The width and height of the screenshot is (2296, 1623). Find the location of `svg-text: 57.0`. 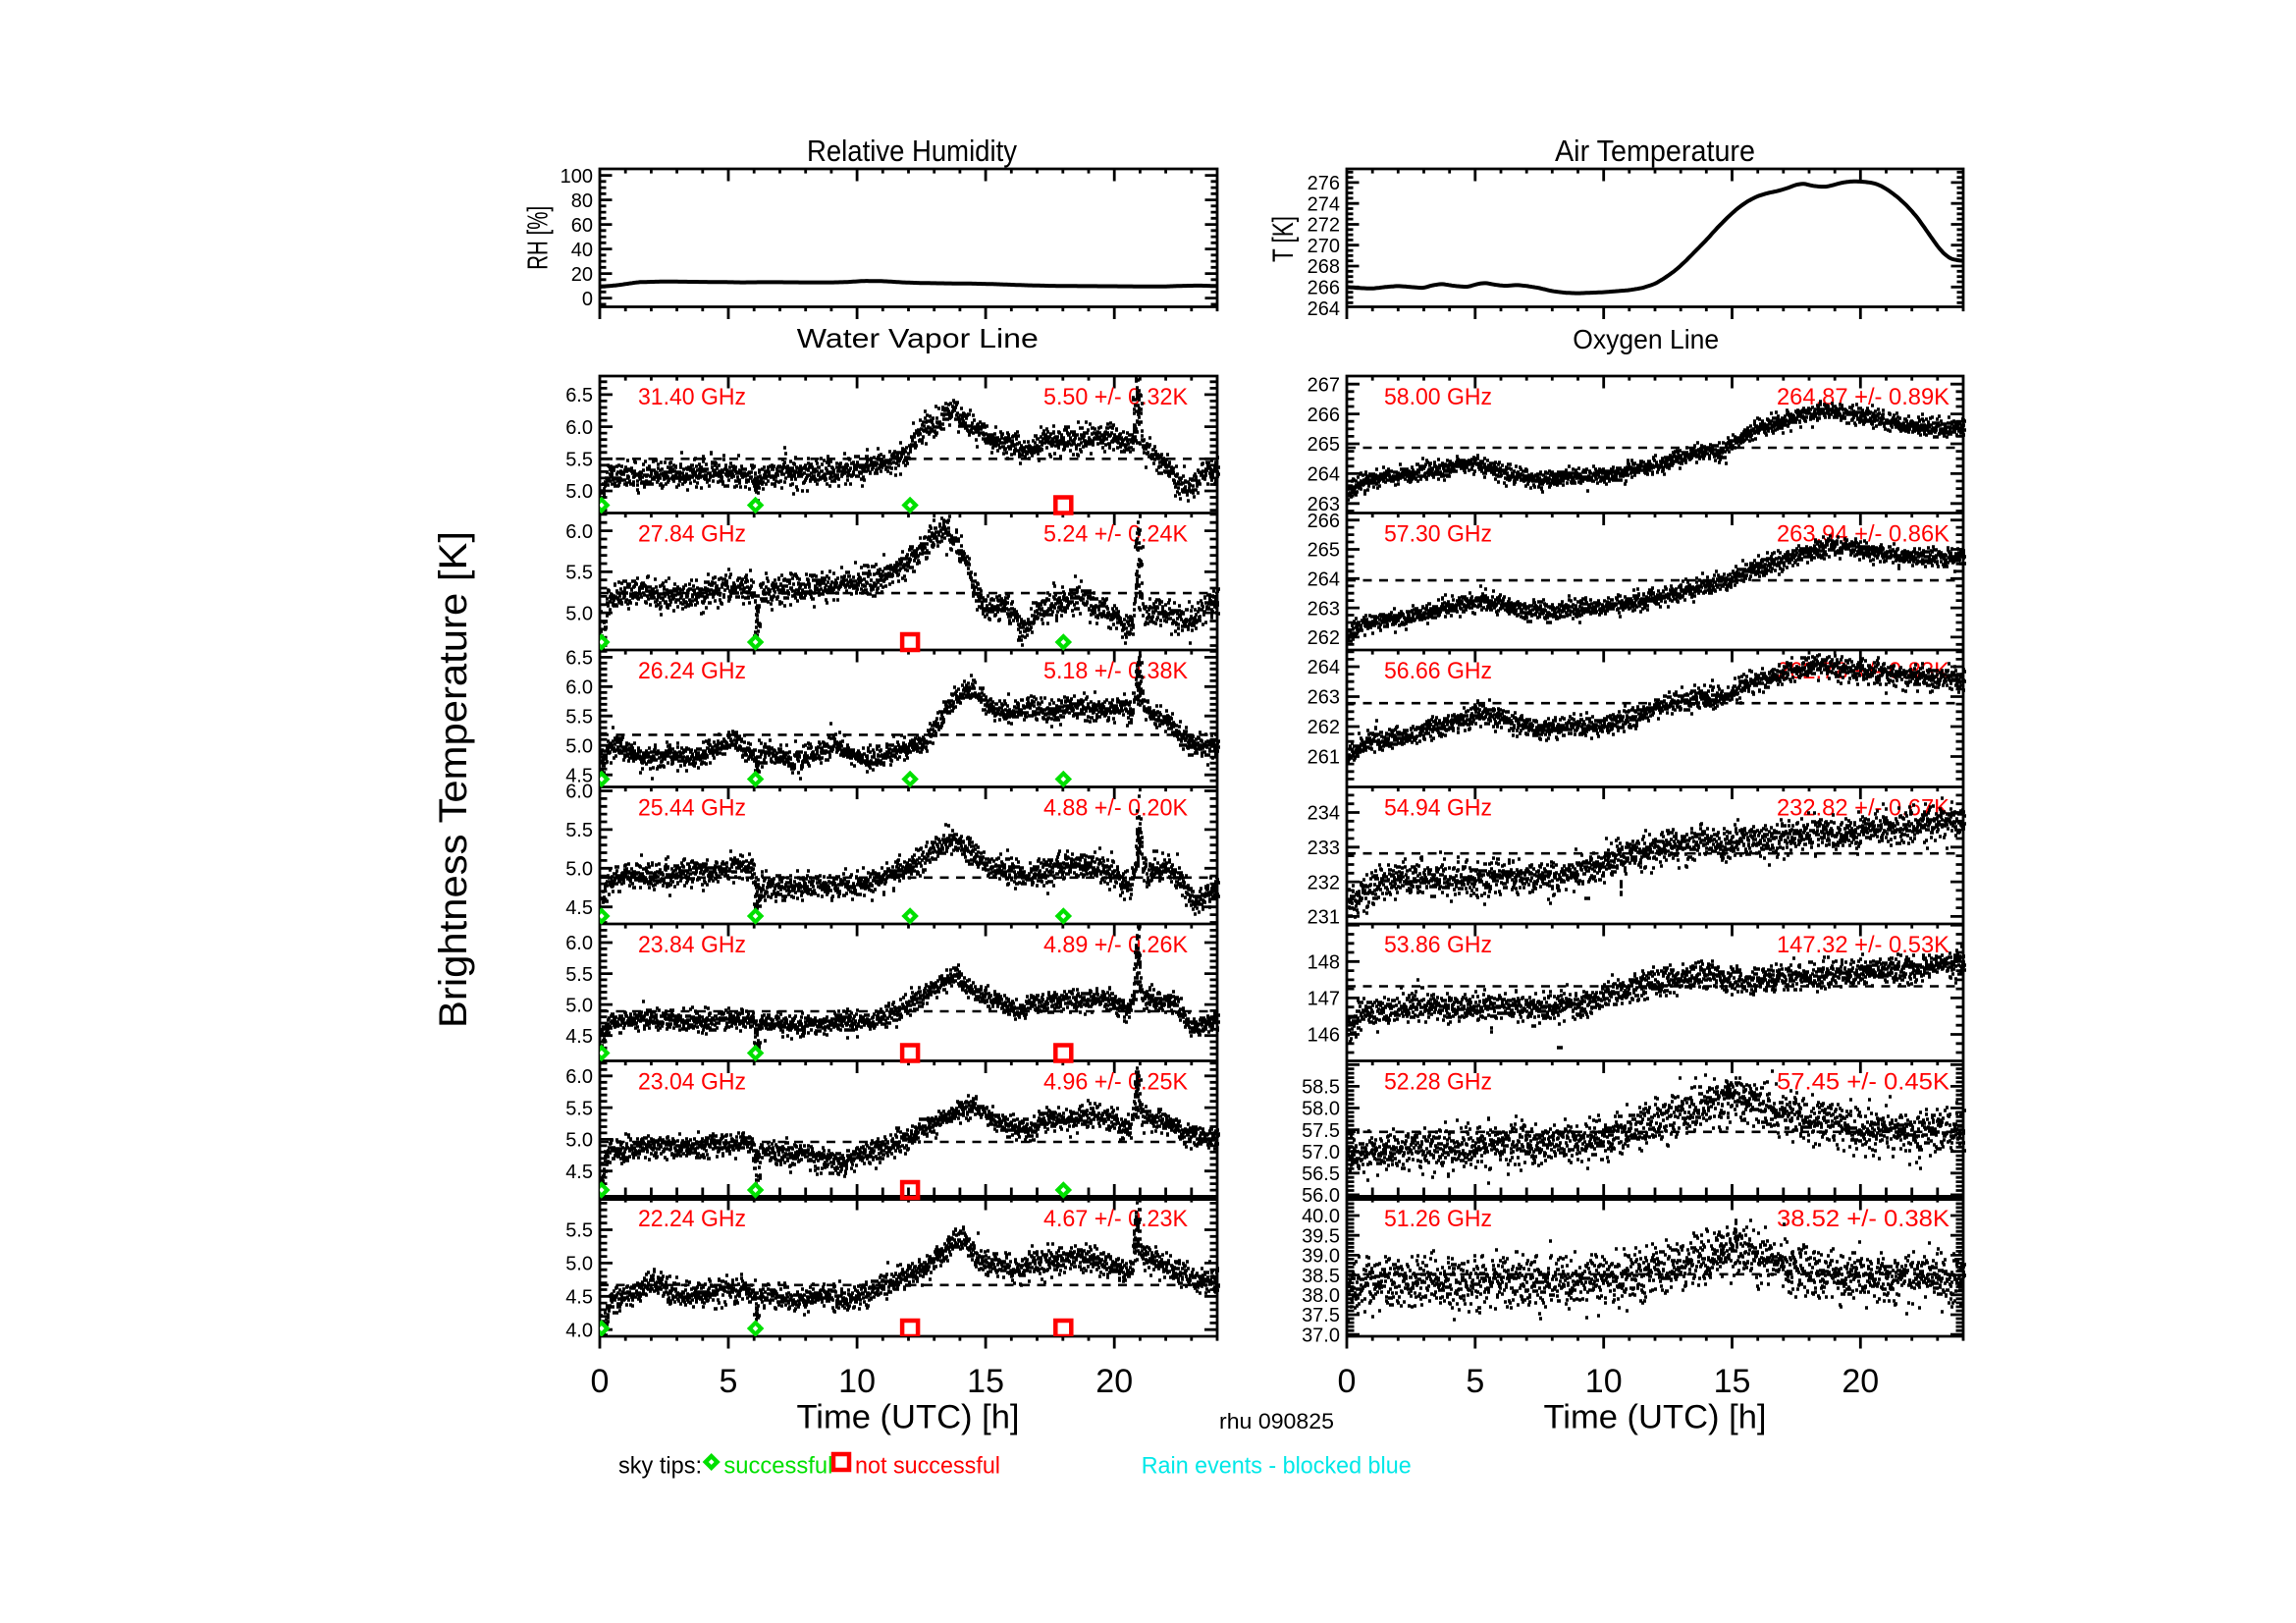

svg-text: 57.0 is located at coordinates (1321, 1152).